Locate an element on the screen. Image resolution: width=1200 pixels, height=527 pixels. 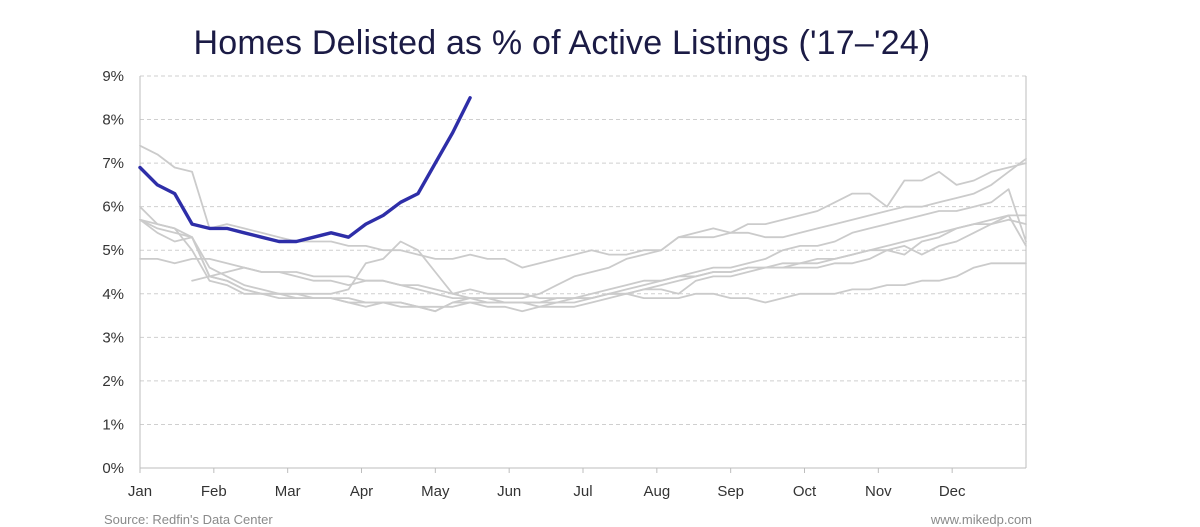
x-tick-label: May is located at coordinates (435, 491).